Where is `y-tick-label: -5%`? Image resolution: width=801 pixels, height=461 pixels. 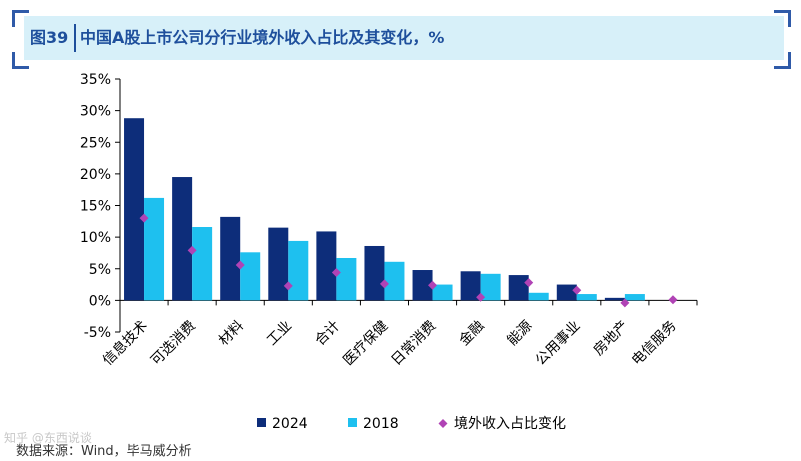 y-tick-label: -5% is located at coordinates (97, 333).